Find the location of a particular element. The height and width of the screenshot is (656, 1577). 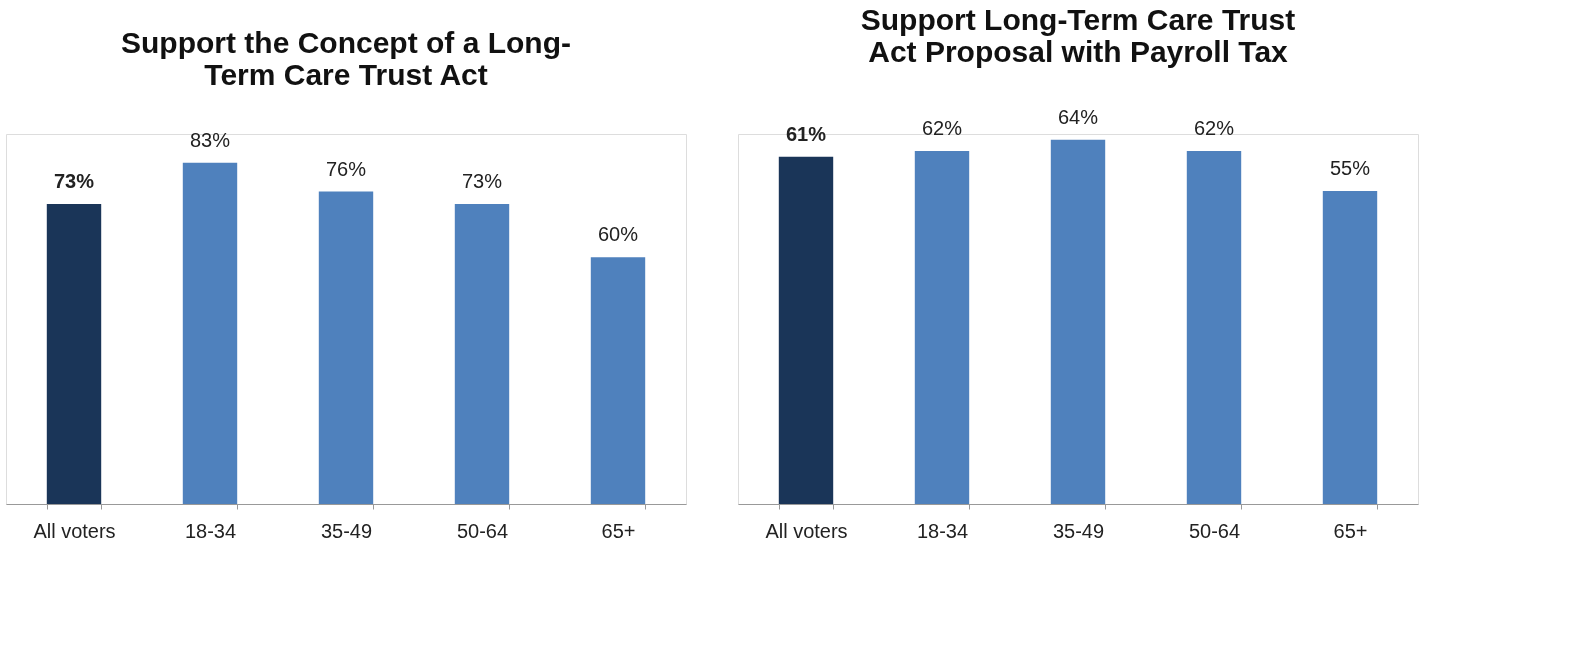

data-label: 64% is located at coordinates (1078, 116).